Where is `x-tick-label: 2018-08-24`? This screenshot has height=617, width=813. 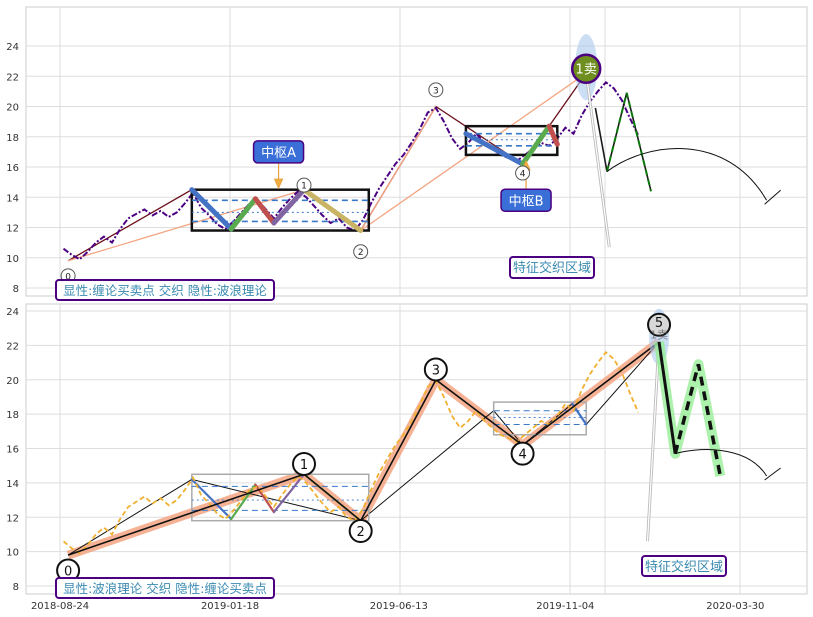
x-tick-label: 2018-08-24 is located at coordinates (60, 606).